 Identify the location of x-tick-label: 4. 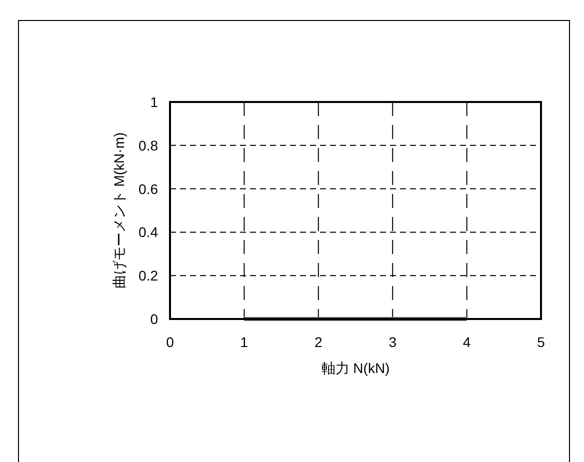
(466, 342).